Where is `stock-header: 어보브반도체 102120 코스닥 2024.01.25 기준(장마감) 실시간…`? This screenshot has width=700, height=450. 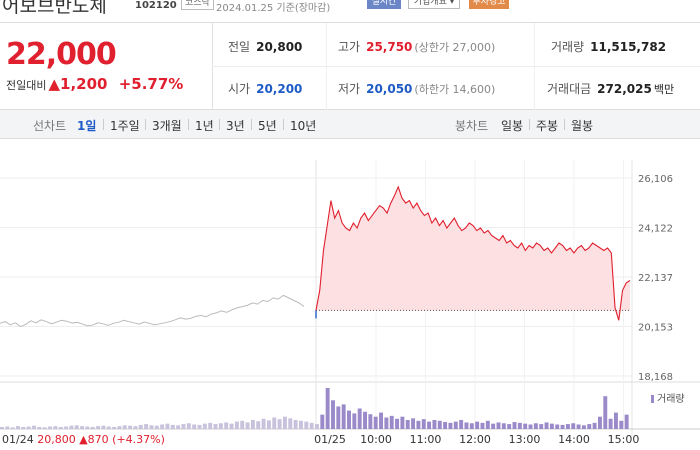 stock-header: 어보브반도체 102120 코스닥 2024.01.25 기준(장마감) 실시간… is located at coordinates (350, 7).